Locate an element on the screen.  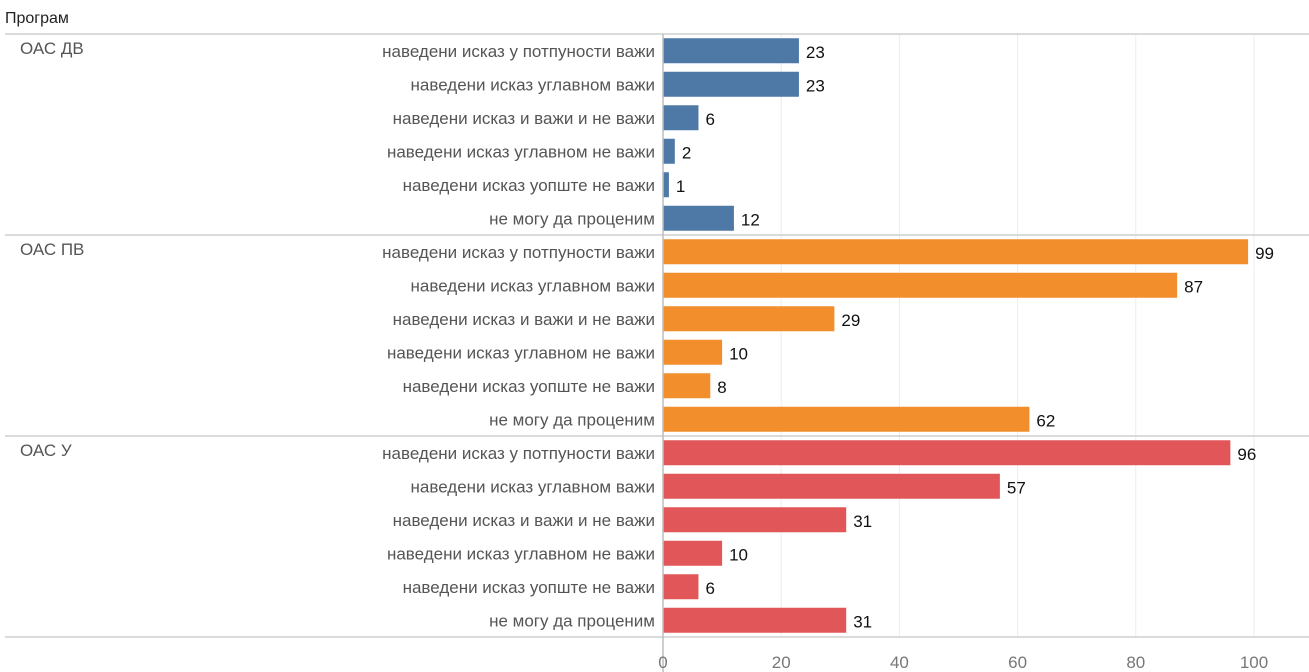
data-label: 1 is located at coordinates (680, 186).